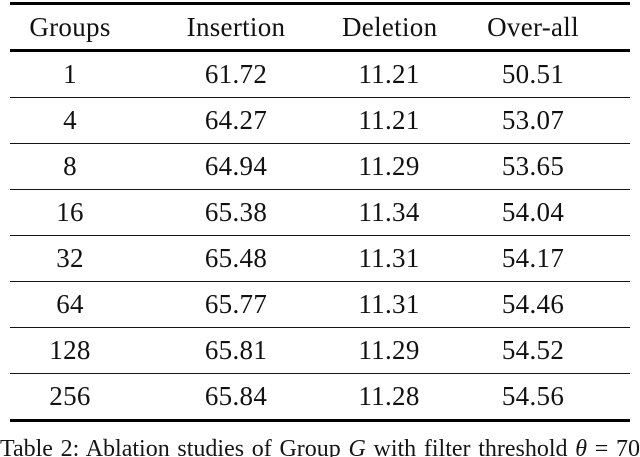 The height and width of the screenshot is (457, 640). I want to click on table-row: 1 61.72 11.21 50.51, so click(320, 74).